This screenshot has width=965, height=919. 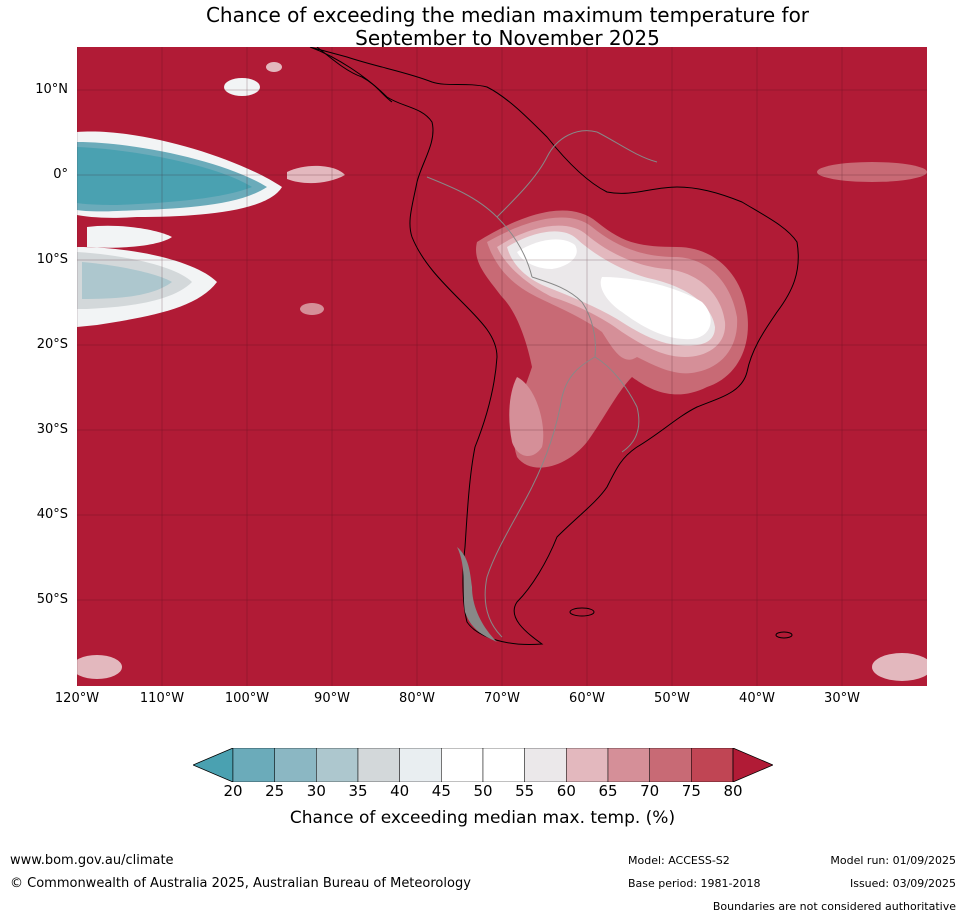 I want to click on colorbar-extend-high, so click(x=752, y=765).